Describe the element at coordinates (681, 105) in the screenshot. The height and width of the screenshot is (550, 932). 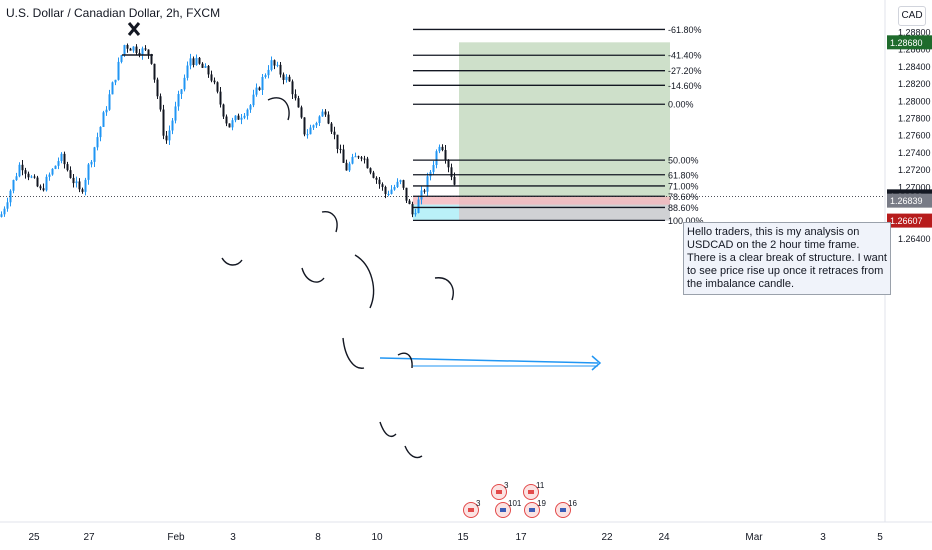
I see `fib-level-label: 0.00%` at that location.